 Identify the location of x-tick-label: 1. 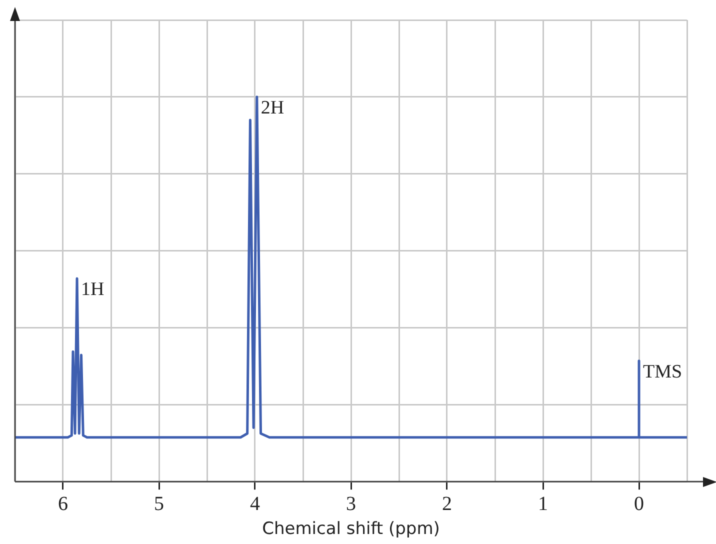
(543, 503).